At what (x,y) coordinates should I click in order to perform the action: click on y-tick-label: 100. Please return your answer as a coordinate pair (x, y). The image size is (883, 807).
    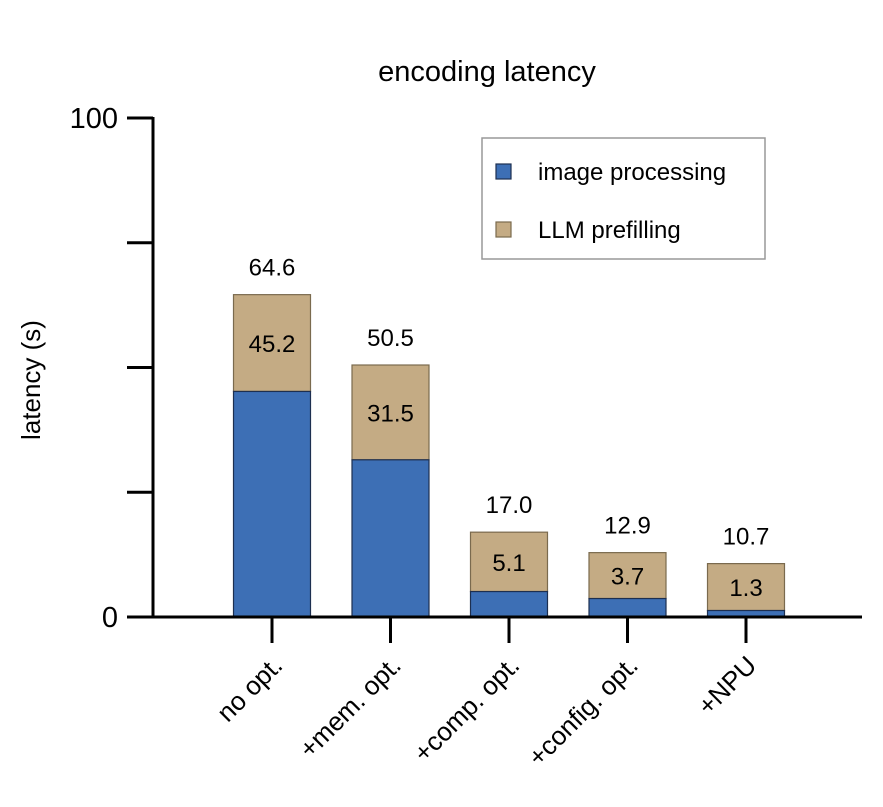
    Looking at the image, I should click on (94, 119).